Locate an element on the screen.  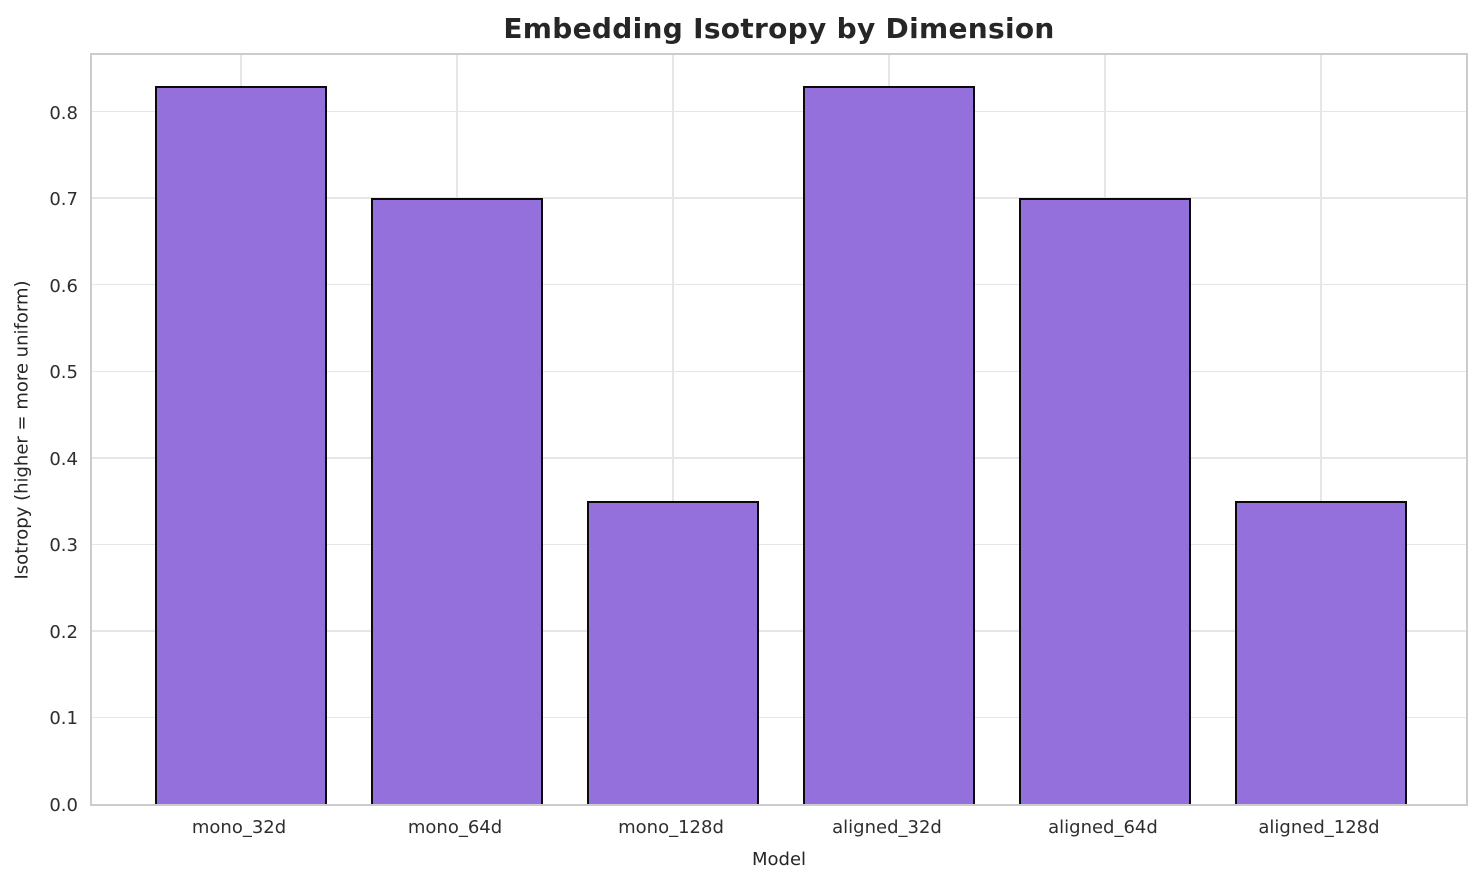
y-tick-label: 0.8 is located at coordinates (63, 113).